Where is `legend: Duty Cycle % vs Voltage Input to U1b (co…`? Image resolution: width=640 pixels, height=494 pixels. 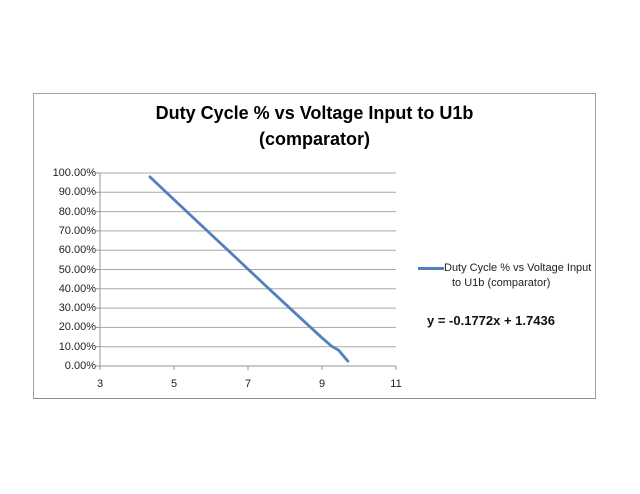
legend: Duty Cycle % vs Voltage Input to U1b (co… is located at coordinates (504, 276).